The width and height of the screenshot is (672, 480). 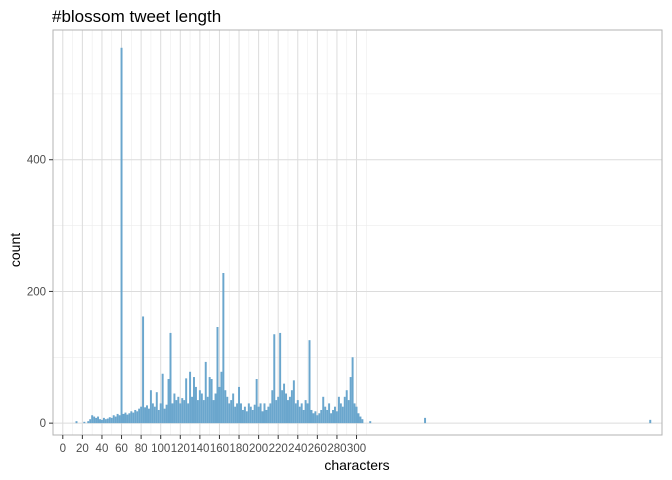 I want to click on y-axis-ticks: 0 200 400, so click(x=40, y=292).